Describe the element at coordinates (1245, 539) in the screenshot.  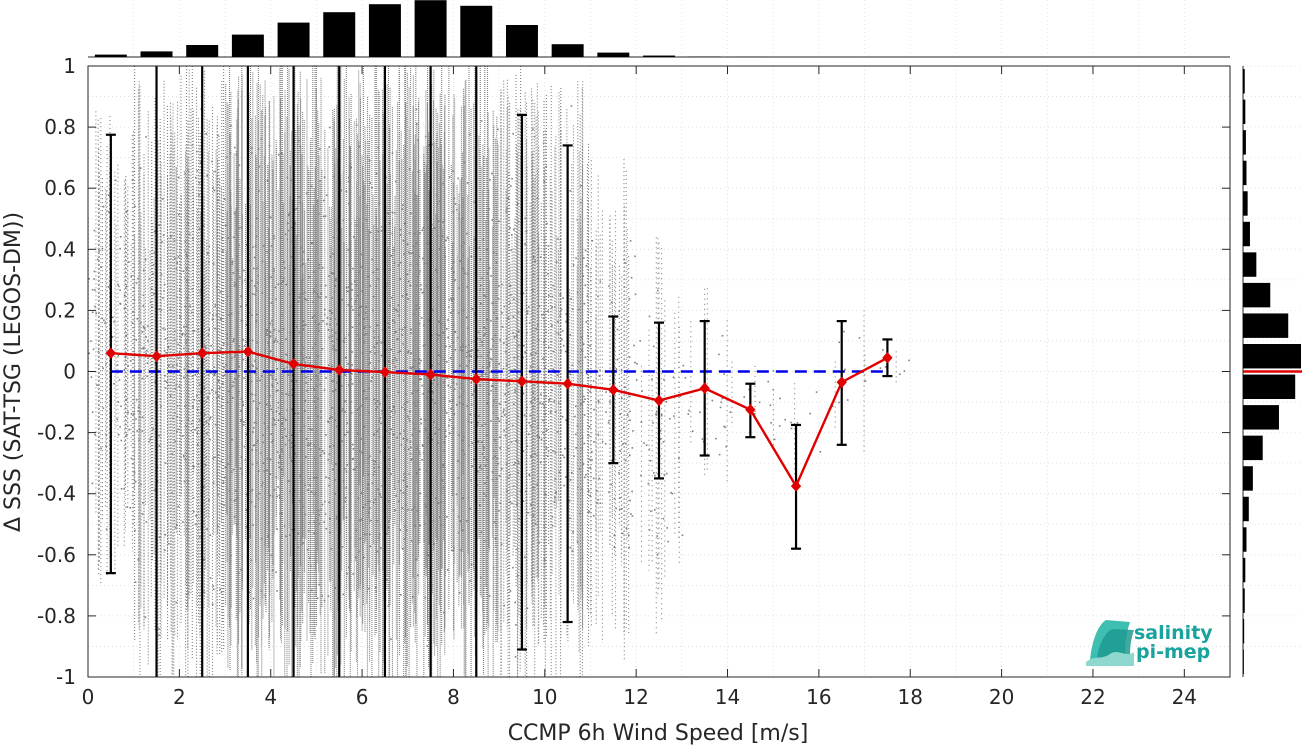
I see `right-hist-bar` at that location.